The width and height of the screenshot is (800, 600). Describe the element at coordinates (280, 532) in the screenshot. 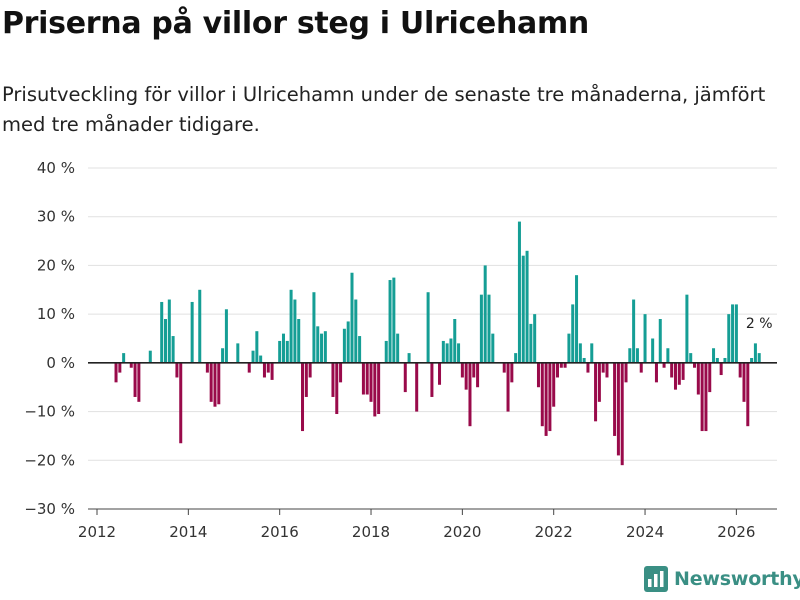

I see `x-tick-label: 2016` at that location.